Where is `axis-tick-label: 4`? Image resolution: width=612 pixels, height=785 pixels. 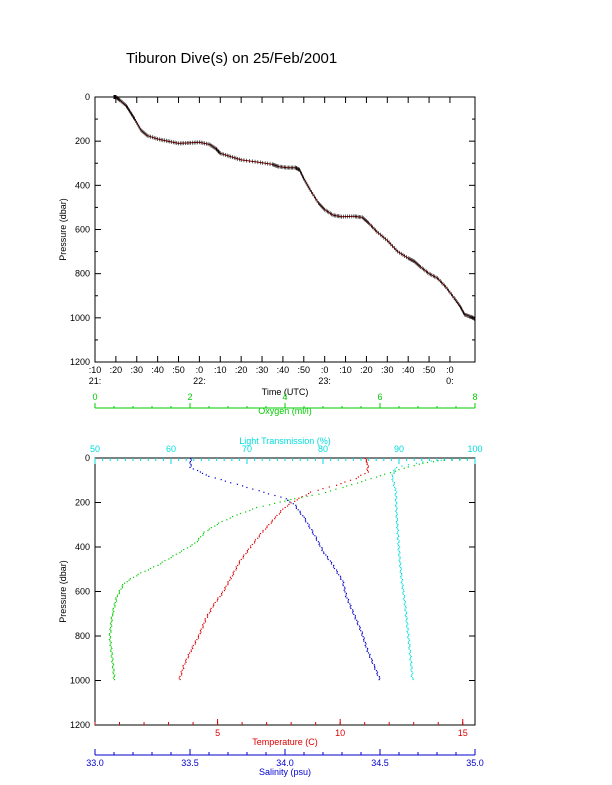
axis-tick-label: 4 is located at coordinates (284, 397).